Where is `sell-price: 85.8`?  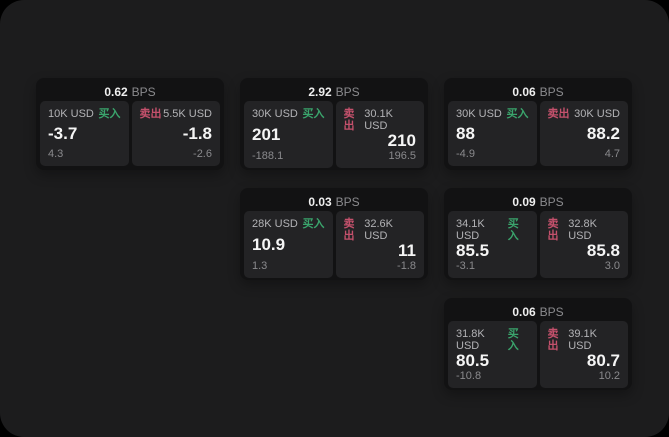 sell-price: 85.8 is located at coordinates (603, 250).